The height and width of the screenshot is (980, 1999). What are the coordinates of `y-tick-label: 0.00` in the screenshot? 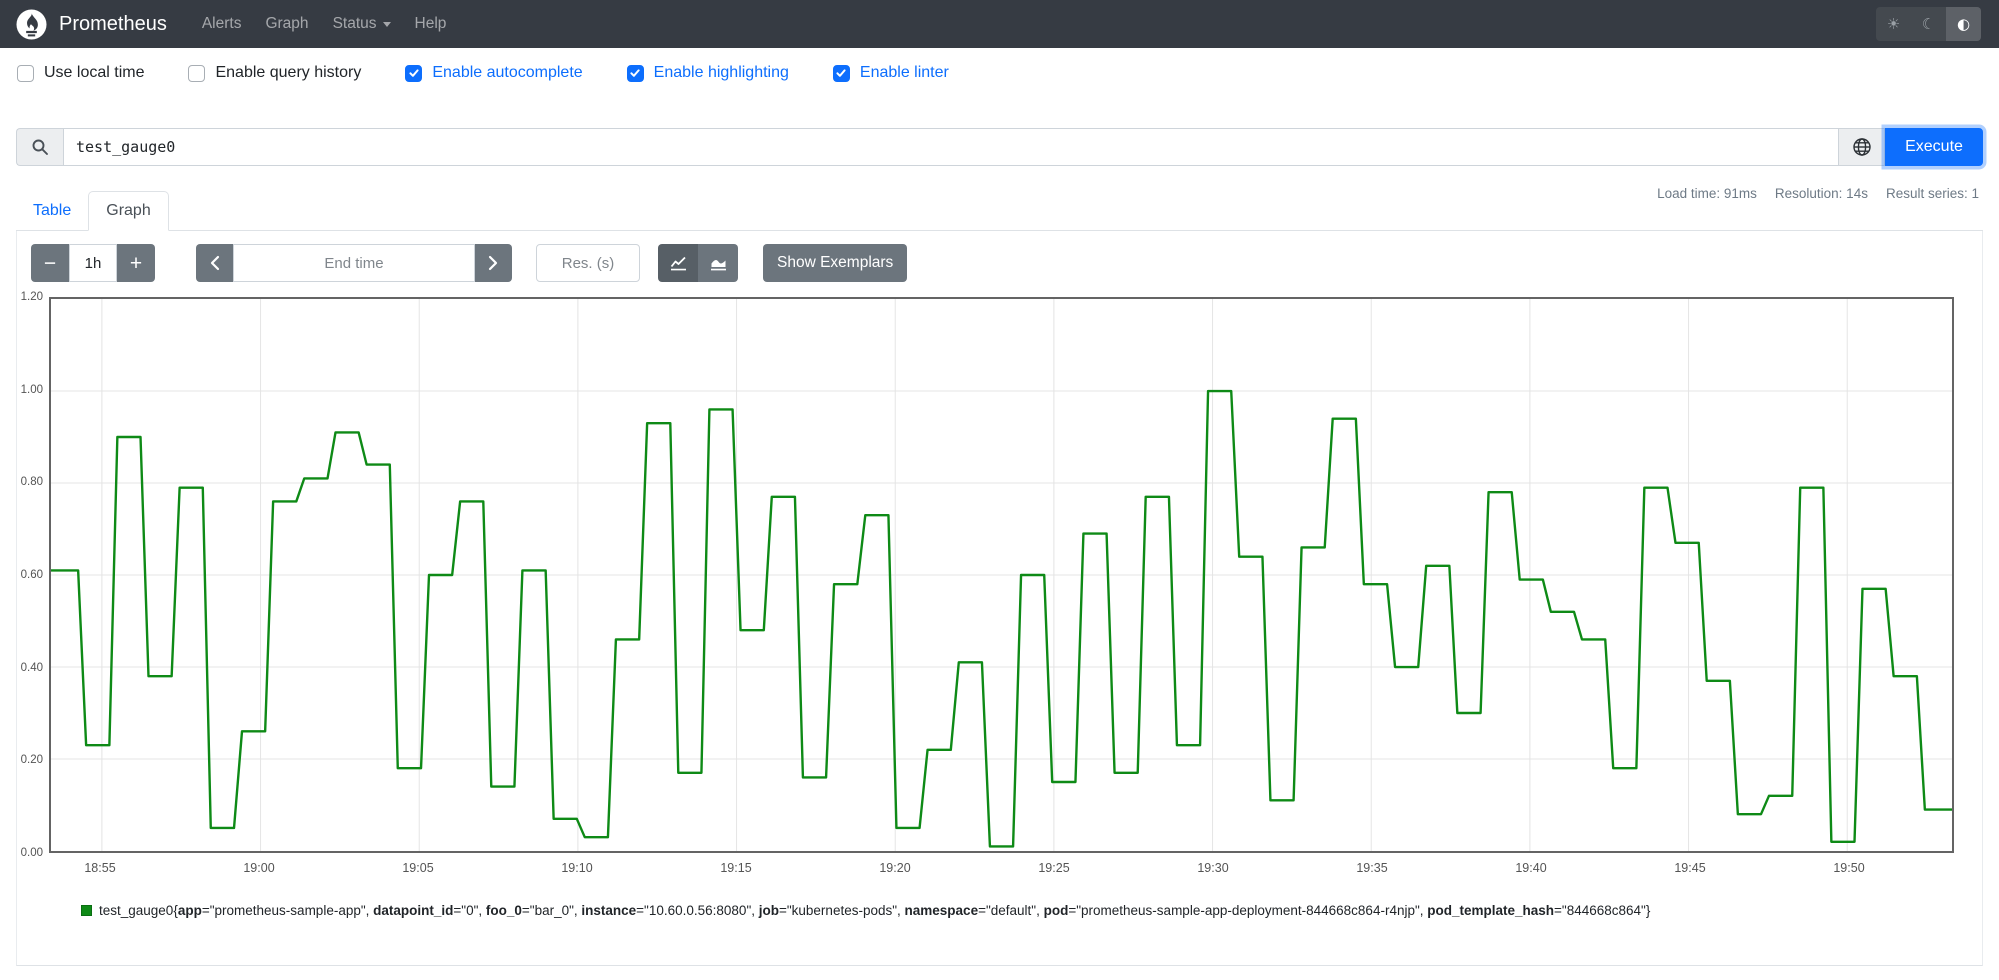 It's located at (31, 853).